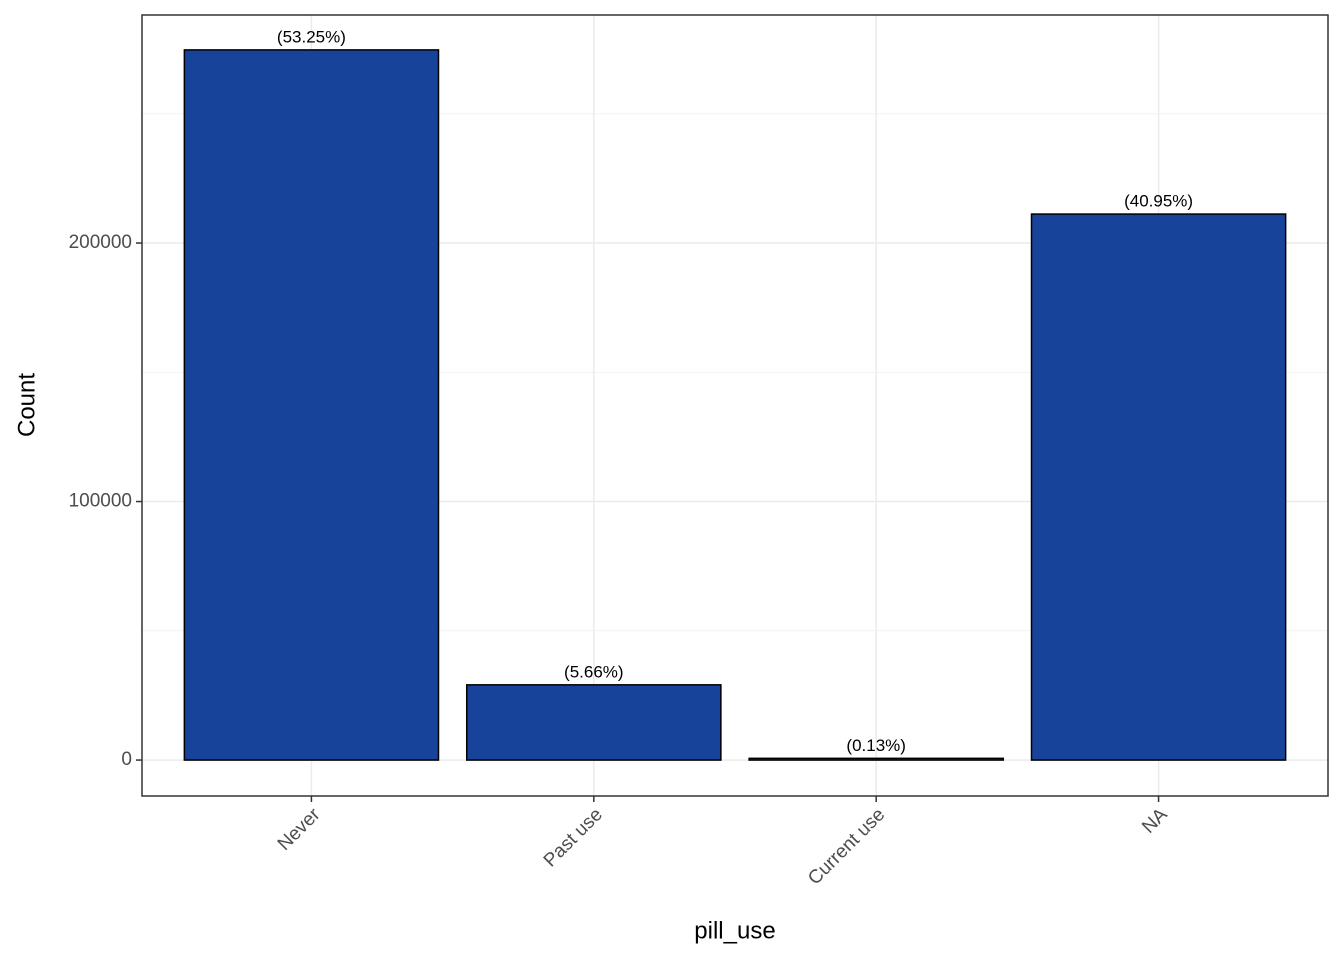  What do you see at coordinates (876, 745) in the screenshot?
I see `bar-label: (0.13%)` at bounding box center [876, 745].